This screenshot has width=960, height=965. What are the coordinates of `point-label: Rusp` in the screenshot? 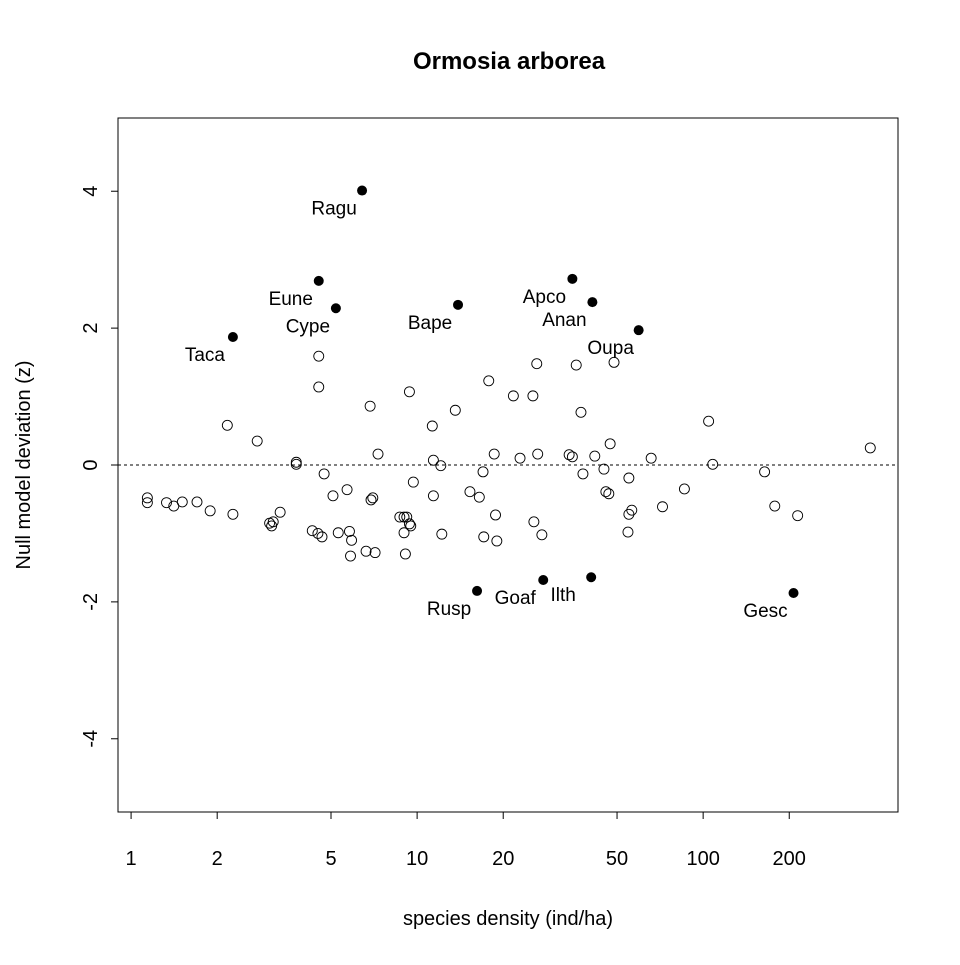 It's located at (449, 609).